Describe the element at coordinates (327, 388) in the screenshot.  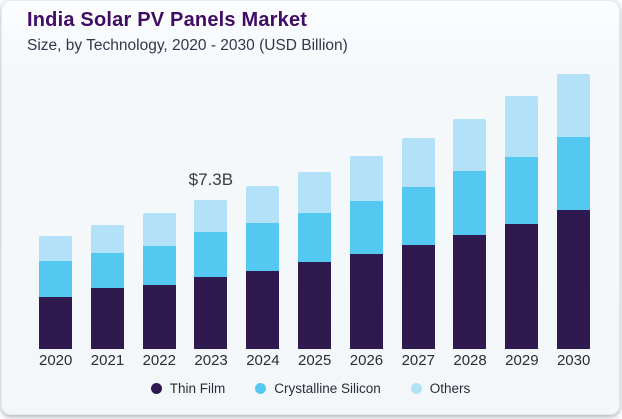
I see `legend-label: Crystalline Silicon` at that location.